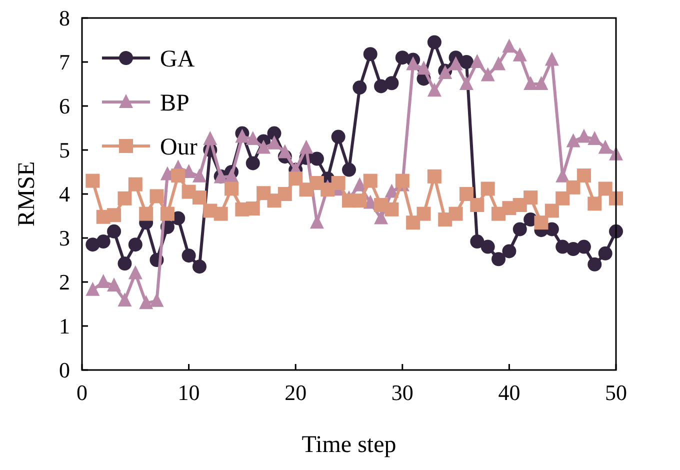  I want to click on y-tick-label: 7, so click(64, 62).